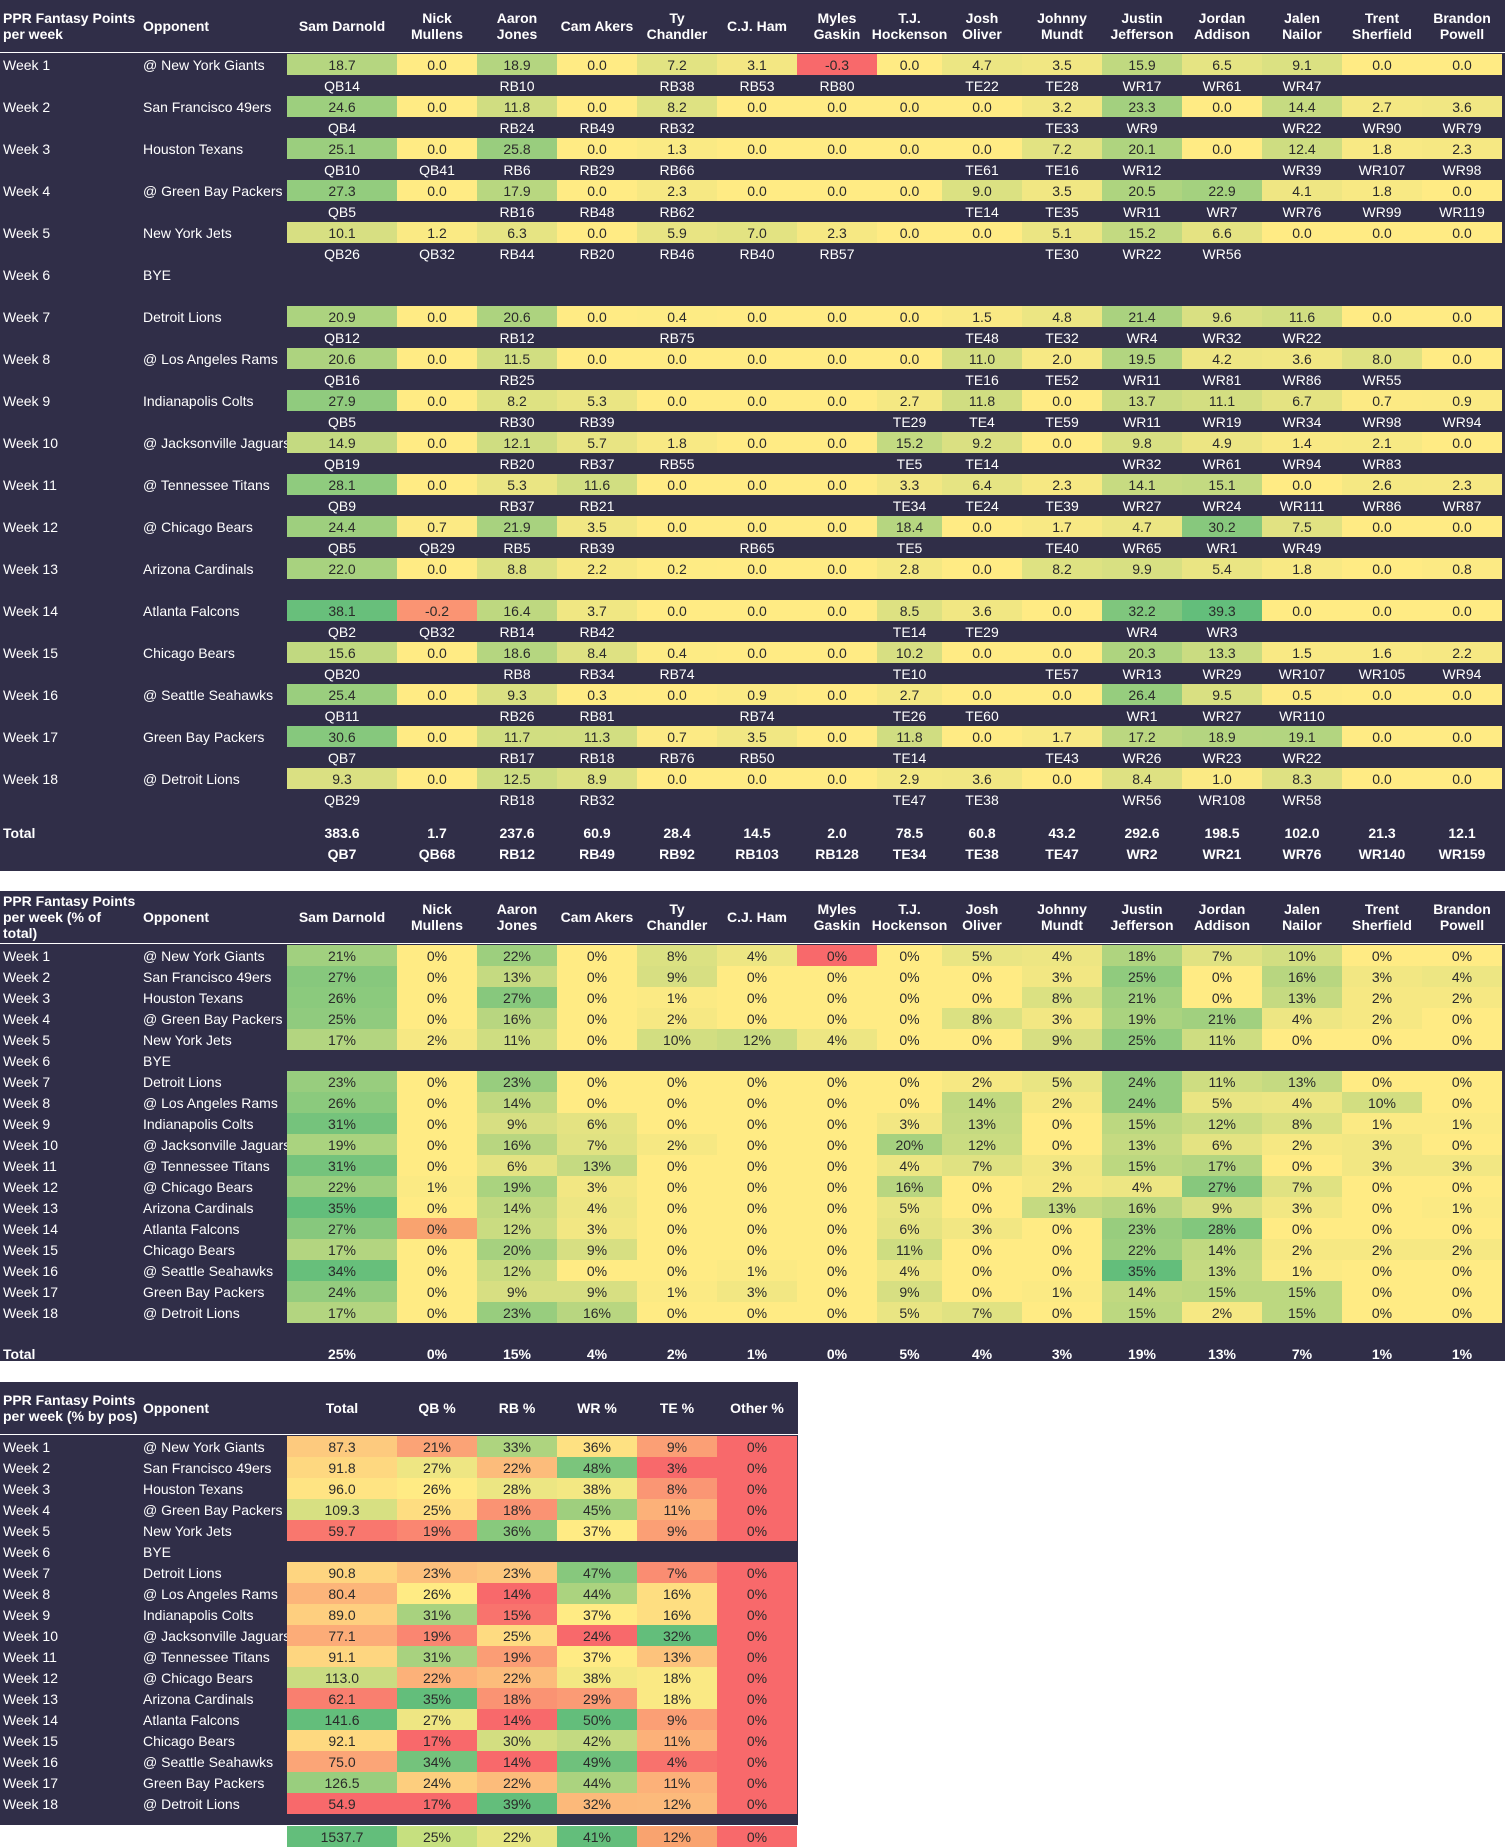 The height and width of the screenshot is (1847, 1505). I want to click on points-cell: 2.7, so click(1382, 106).